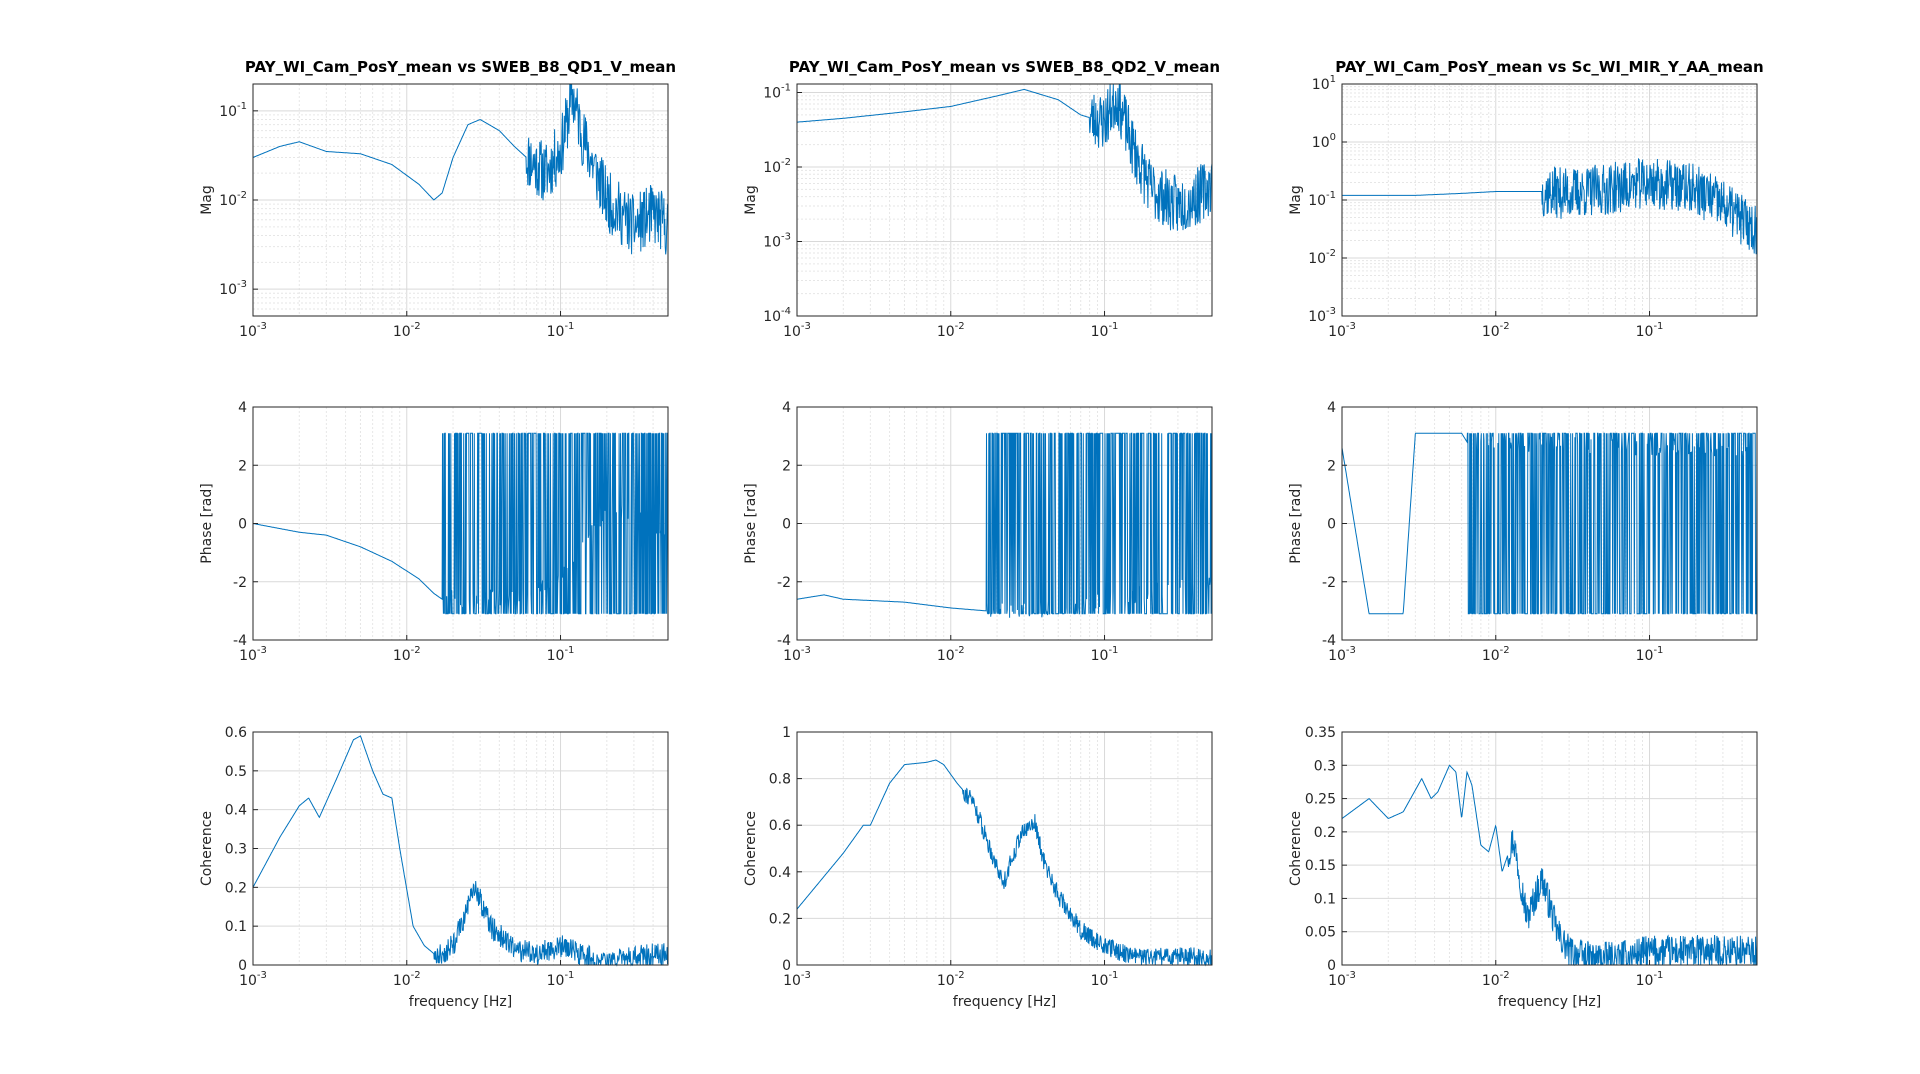  Describe the element at coordinates (786, 733) in the screenshot. I see `y-tick-label: 1` at that location.